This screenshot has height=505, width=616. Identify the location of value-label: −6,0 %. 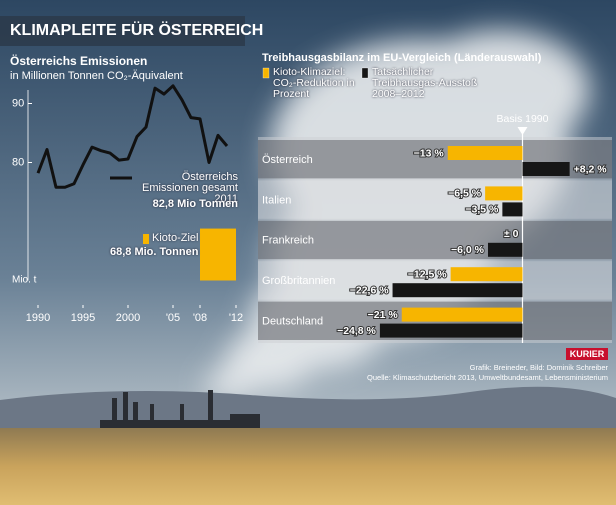
(468, 250).